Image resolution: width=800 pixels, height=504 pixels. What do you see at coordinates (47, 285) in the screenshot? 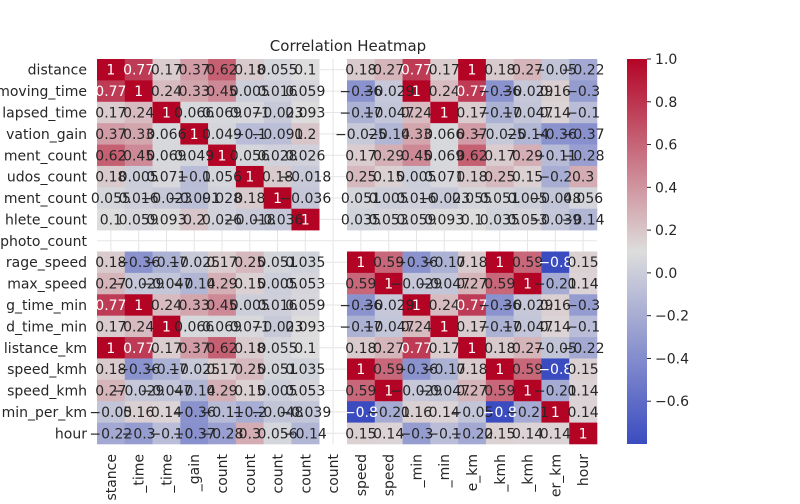
I see `row-tick-label: max_speed` at bounding box center [47, 285].